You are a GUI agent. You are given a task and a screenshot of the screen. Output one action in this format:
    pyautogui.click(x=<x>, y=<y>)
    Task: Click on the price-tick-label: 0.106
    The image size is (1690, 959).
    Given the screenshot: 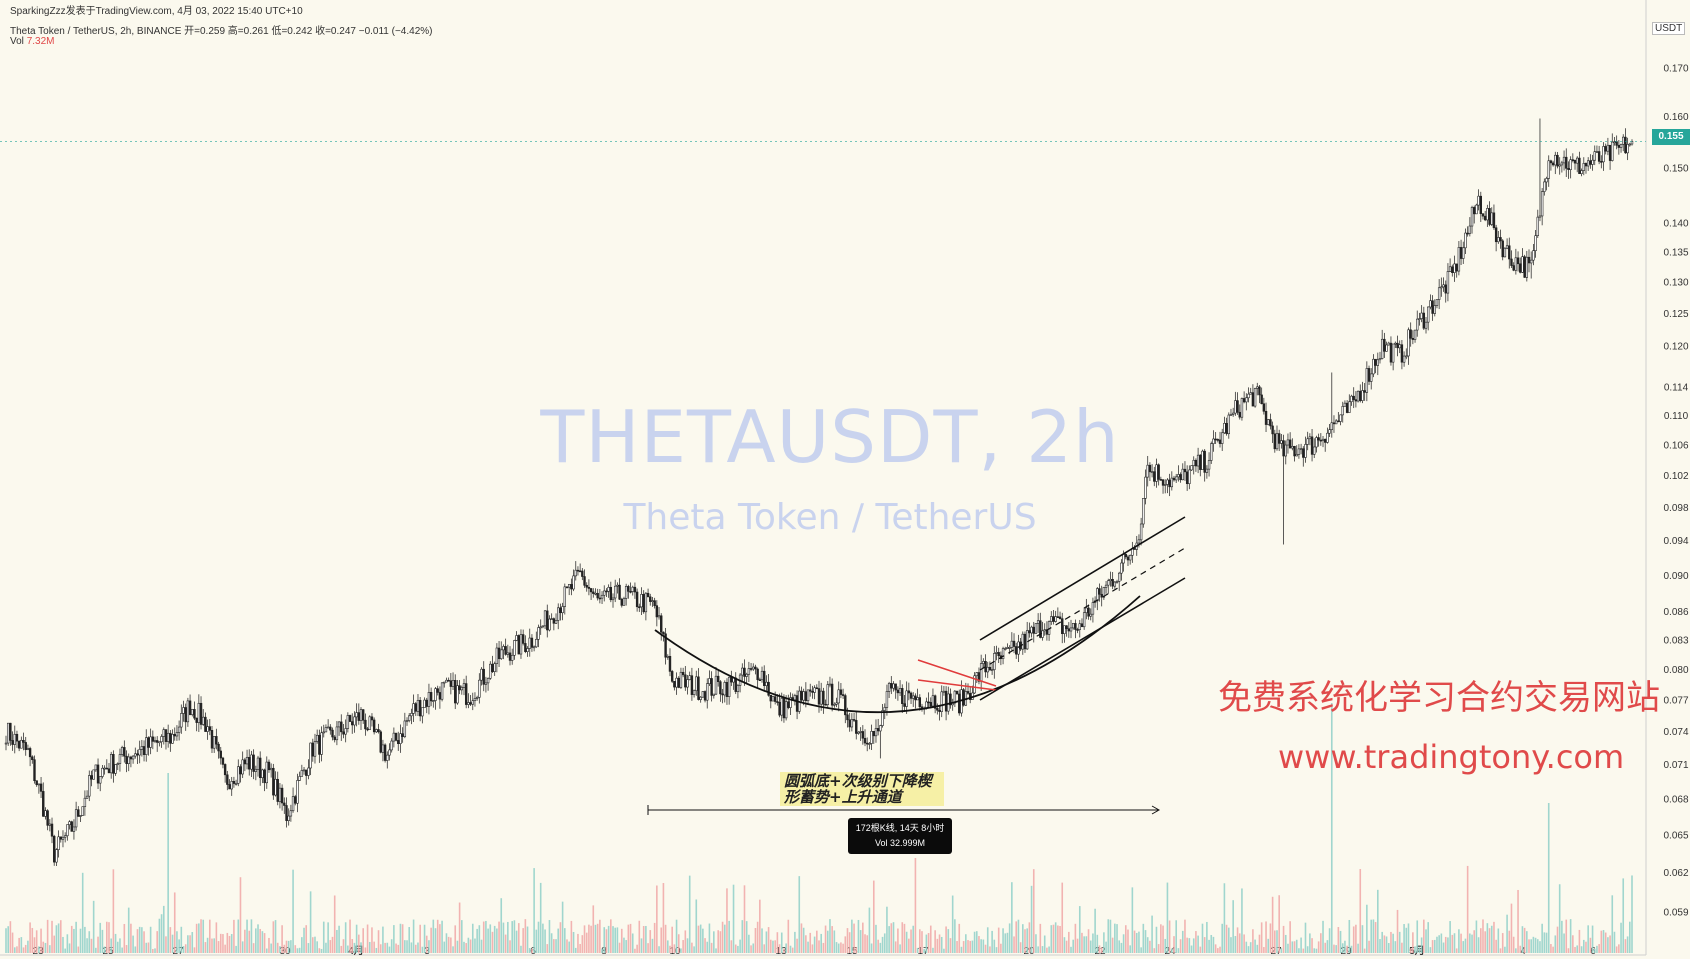 What is the action you would take?
    pyautogui.click(x=1675, y=445)
    